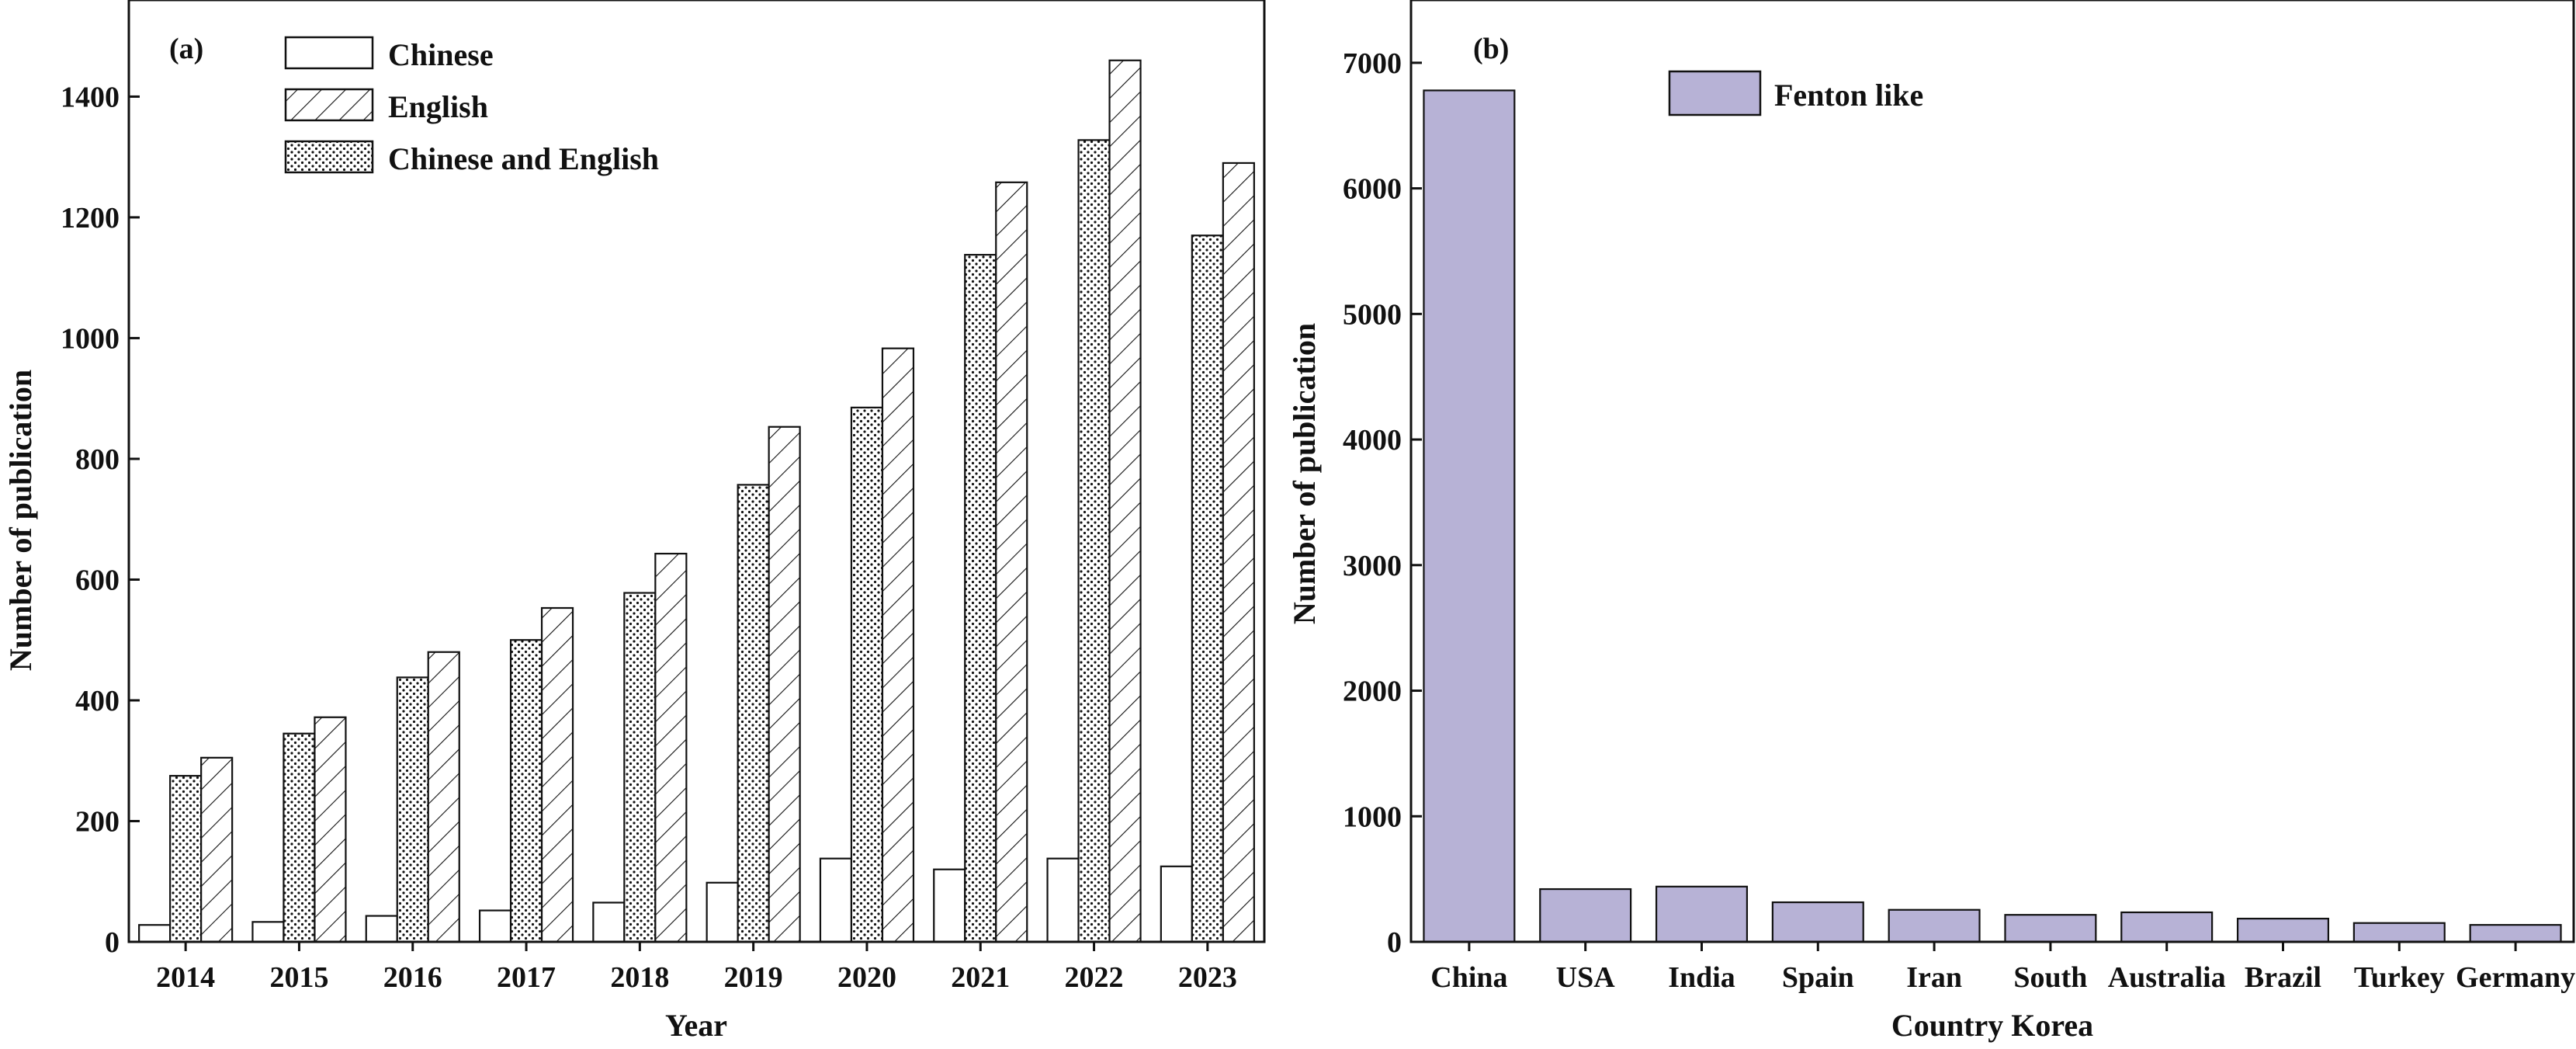 This screenshot has width=2576, height=1049. I want to click on bar-english-2021, so click(1011, 562).